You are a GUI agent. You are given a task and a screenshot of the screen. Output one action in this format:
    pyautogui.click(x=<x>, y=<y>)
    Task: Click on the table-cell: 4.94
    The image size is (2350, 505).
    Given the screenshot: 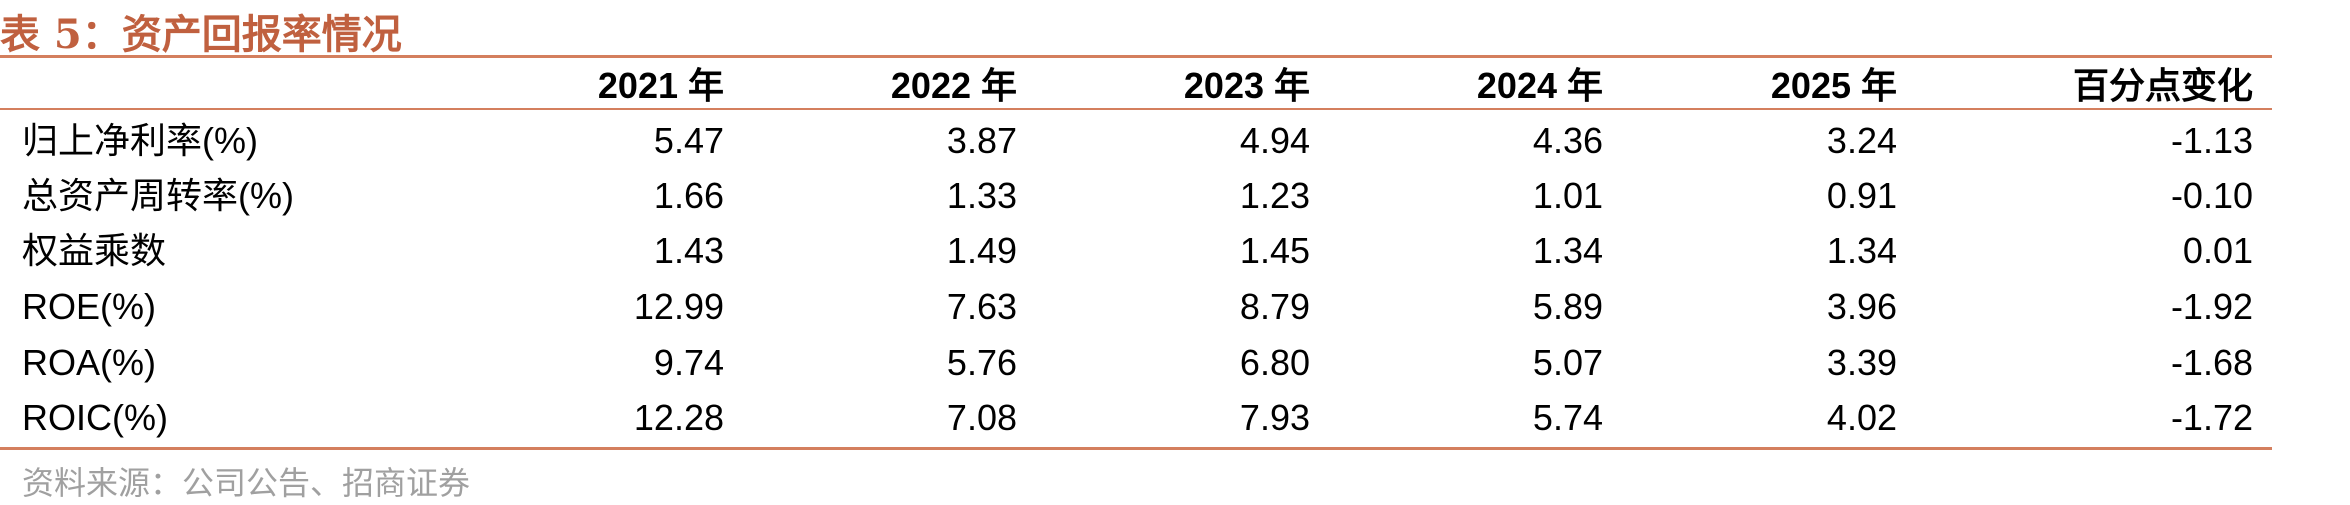 What is the action you would take?
    pyautogui.click(x=1274, y=140)
    